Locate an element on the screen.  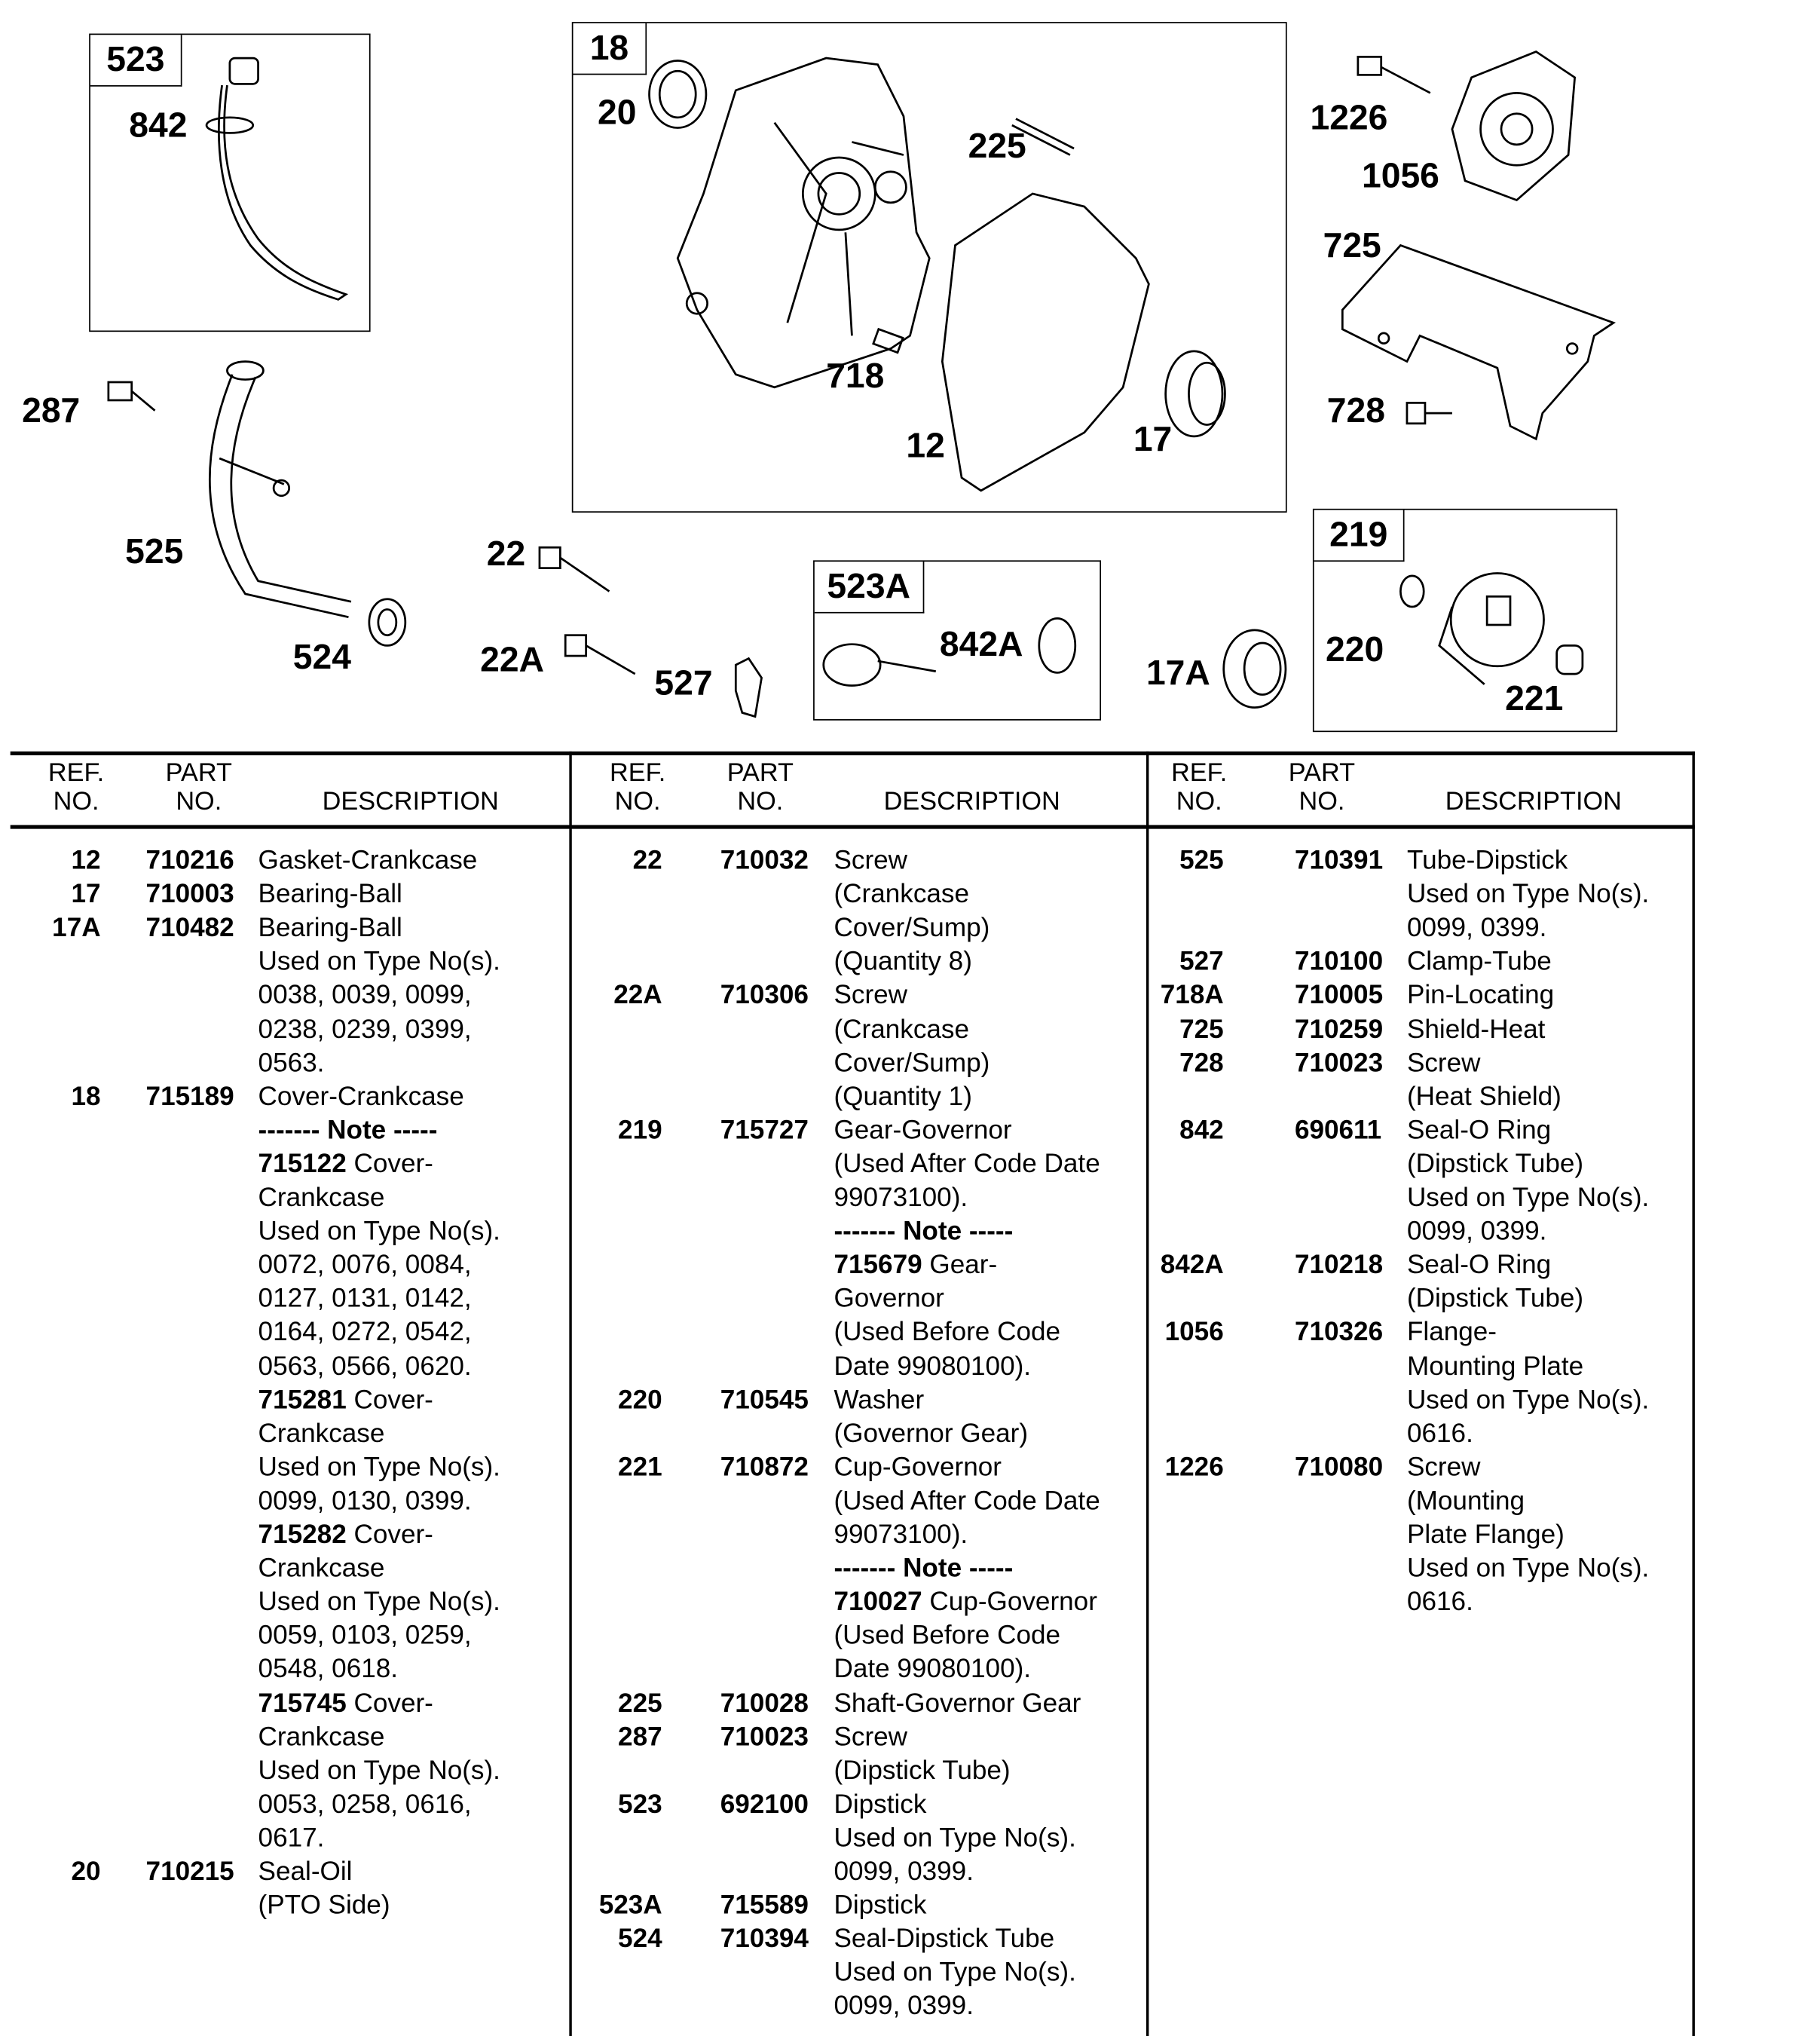
kit-box-219: 219 is located at coordinates (1465, 620).